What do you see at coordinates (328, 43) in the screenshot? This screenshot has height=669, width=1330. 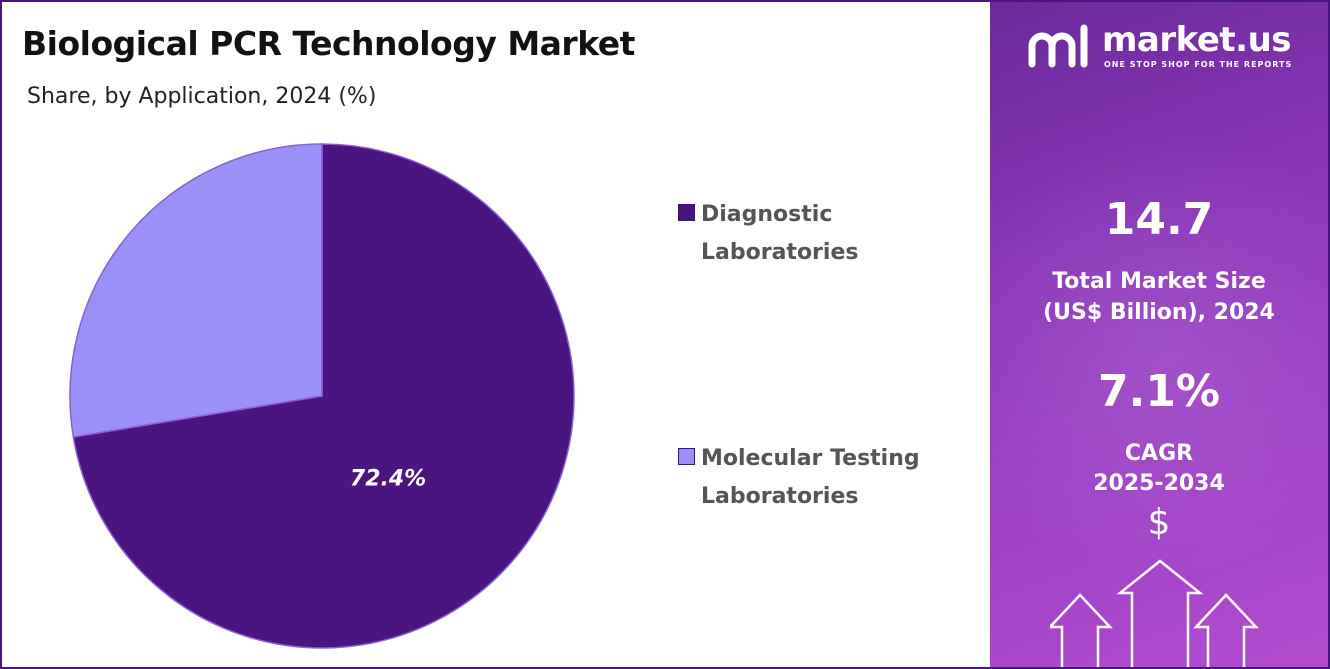 I see `chart-title: Biological PCR Technology Market` at bounding box center [328, 43].